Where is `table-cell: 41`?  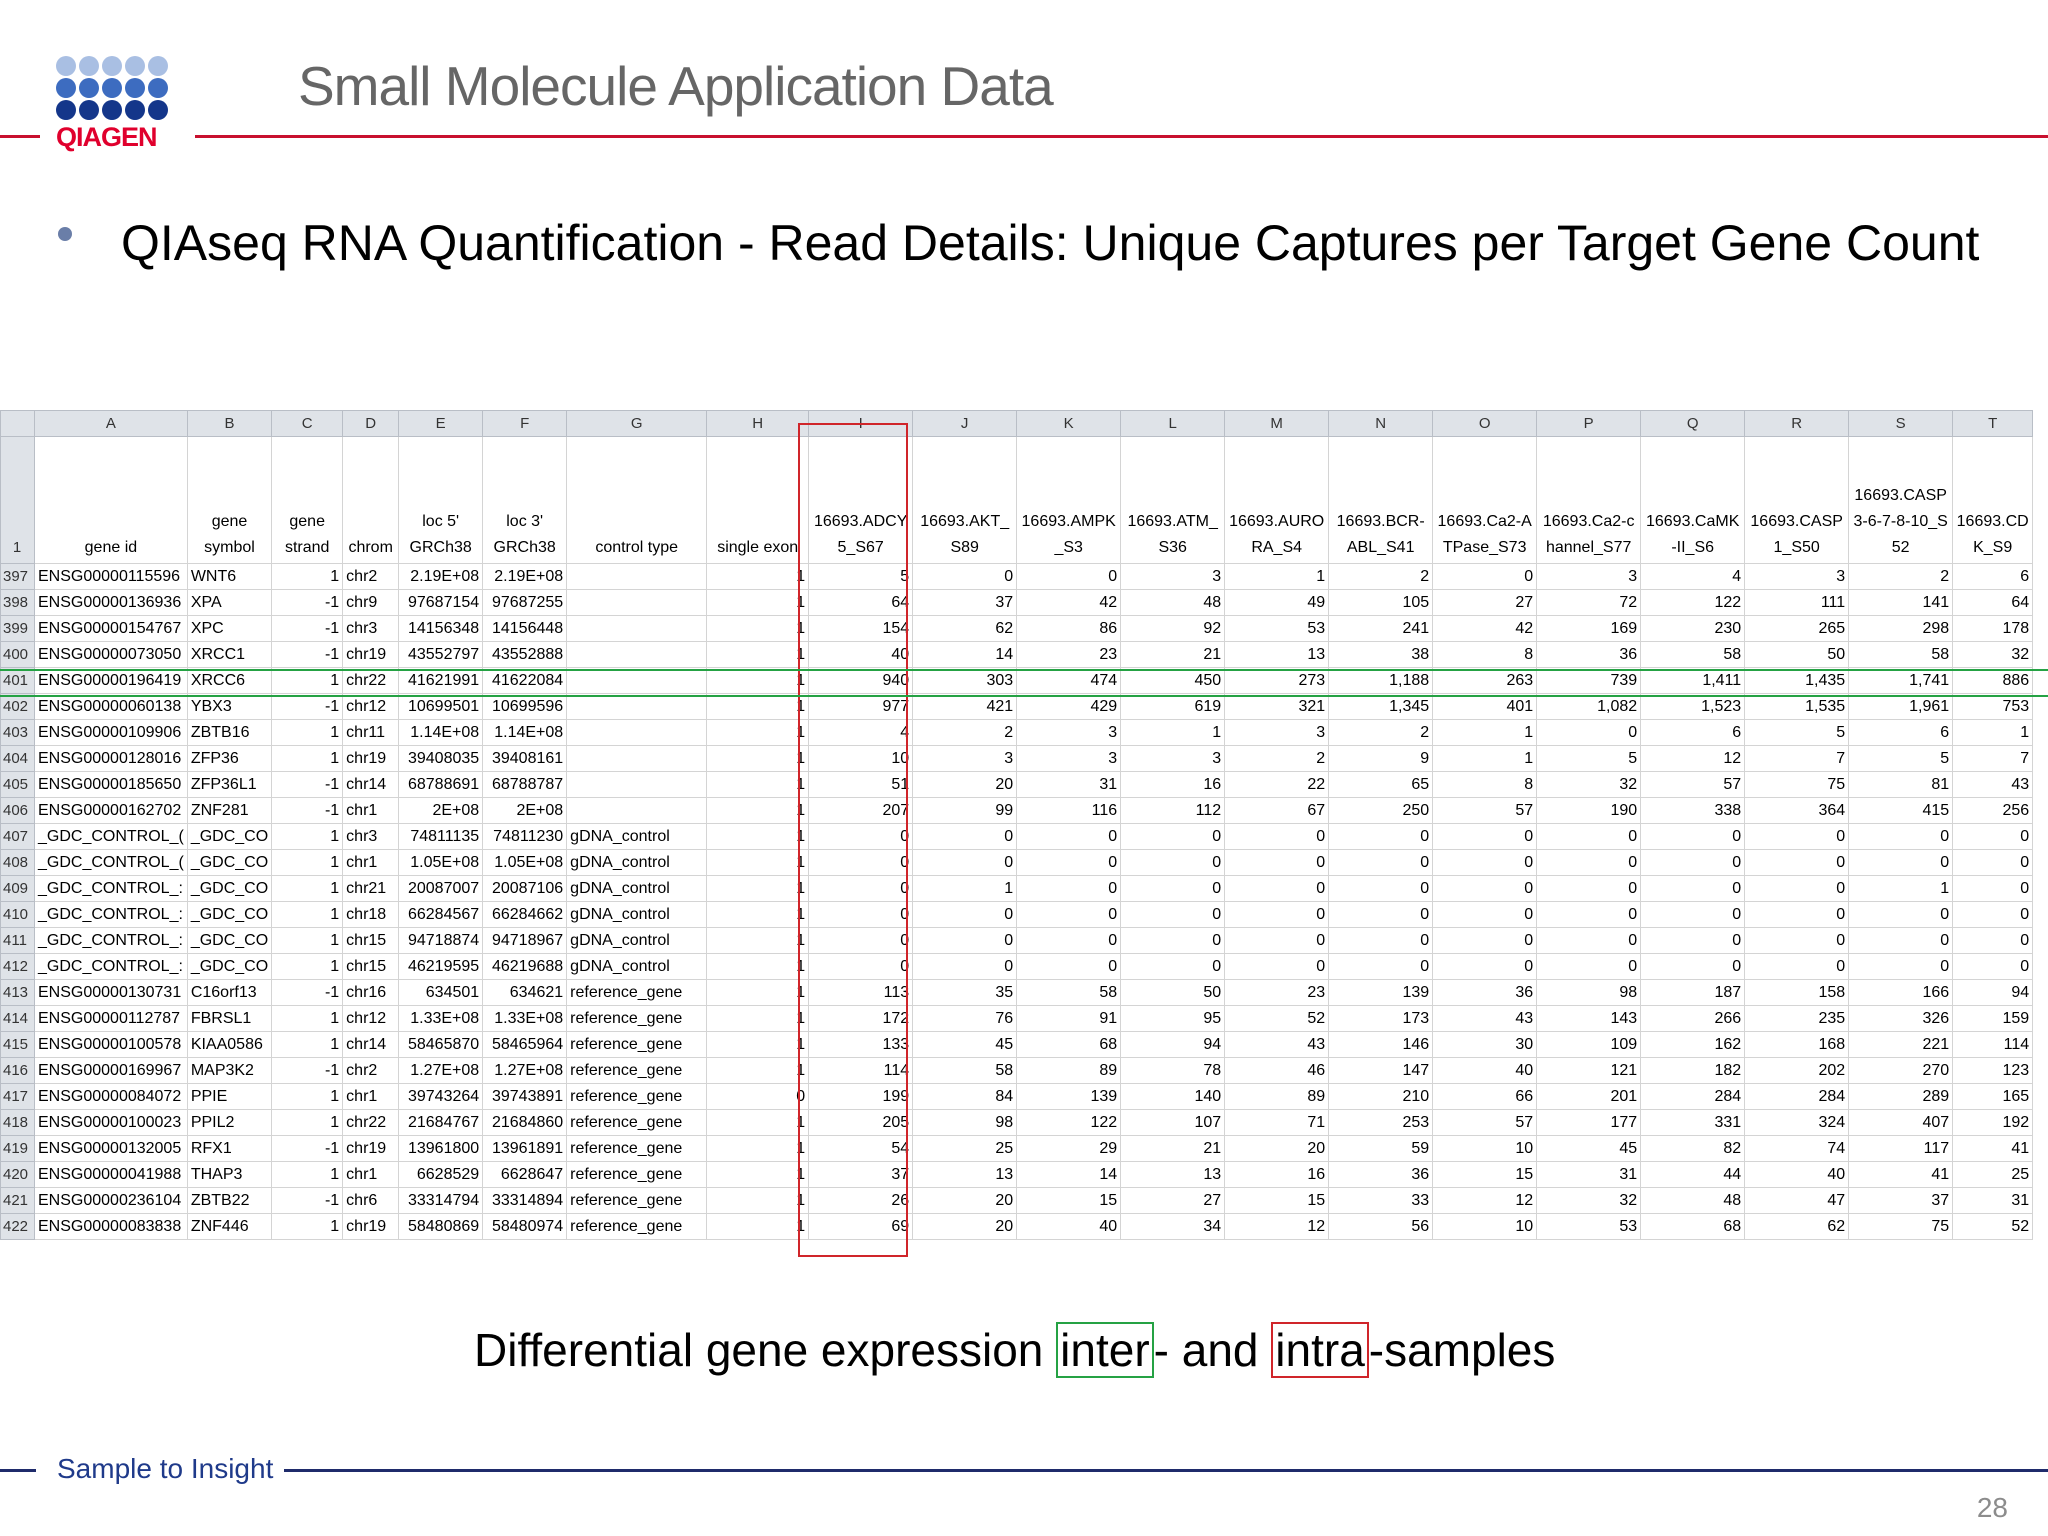
table-cell: 41 is located at coordinates (1901, 1174).